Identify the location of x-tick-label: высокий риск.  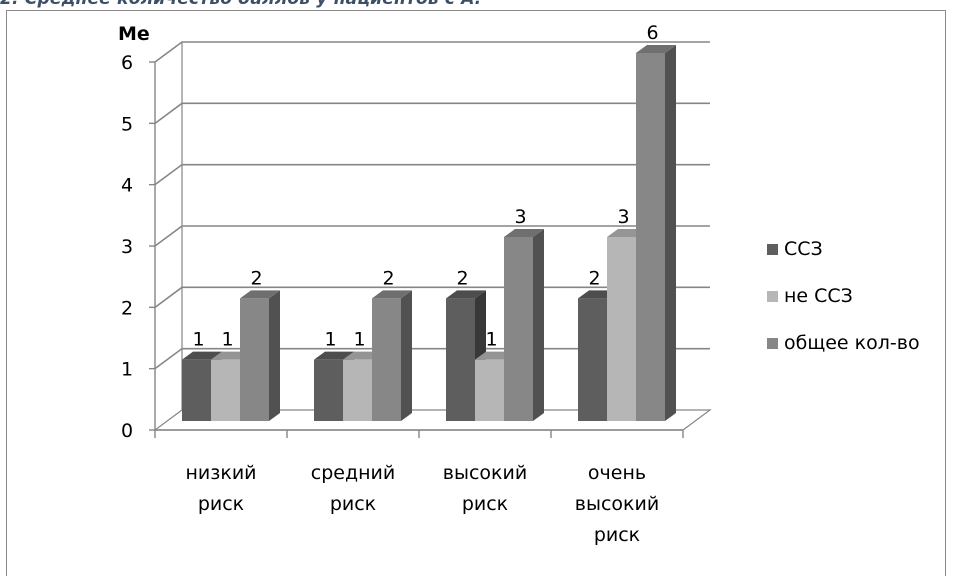
(485, 488).